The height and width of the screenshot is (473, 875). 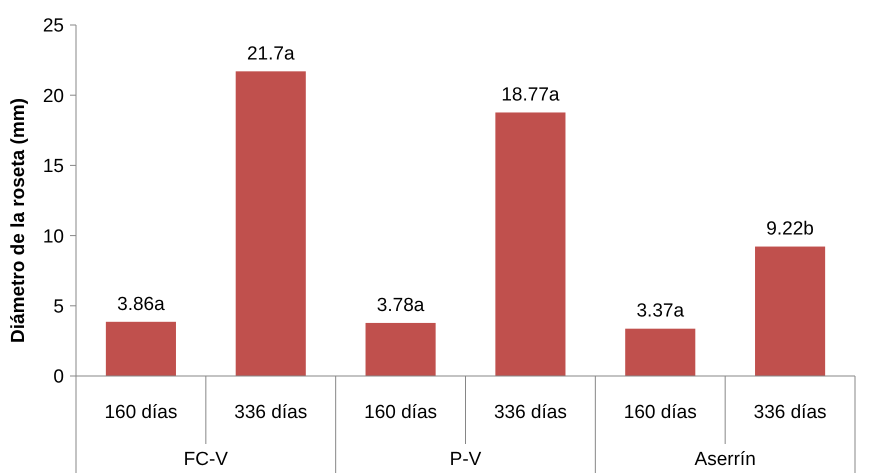 I want to click on data-label: 18.77a, so click(x=530, y=95).